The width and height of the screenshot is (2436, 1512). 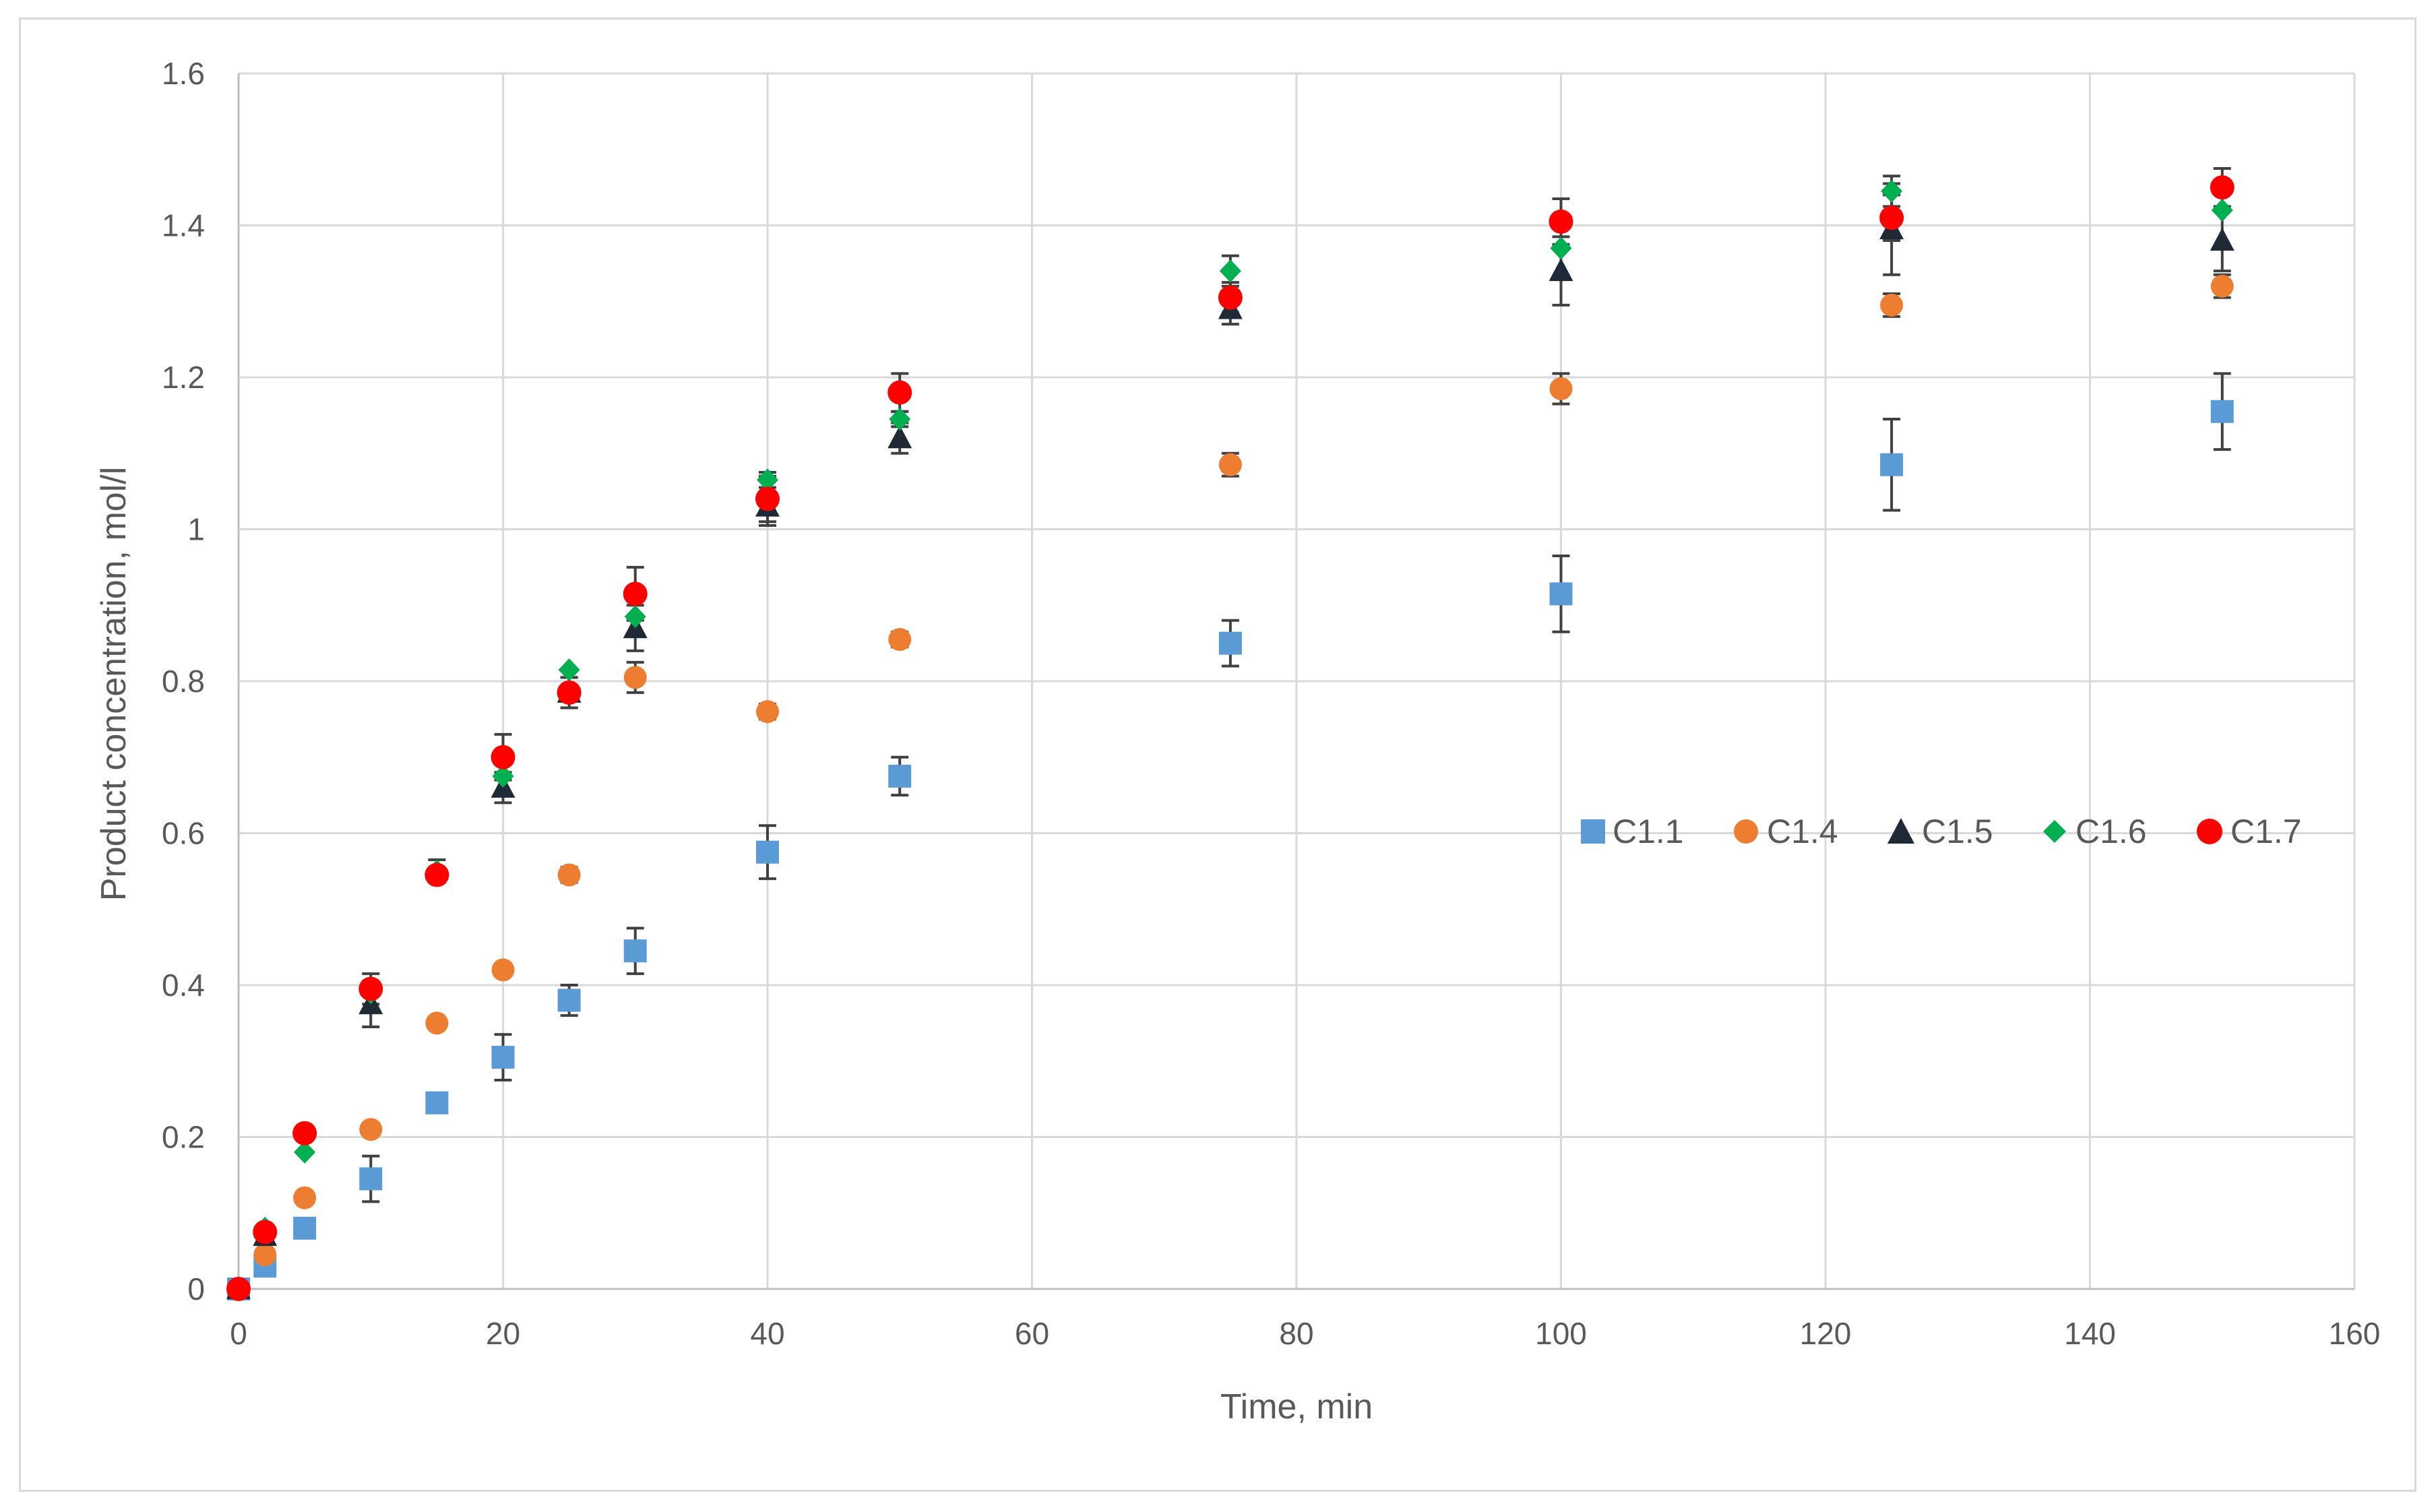 What do you see at coordinates (239, 1334) in the screenshot?
I see `x-tick-label: 0` at bounding box center [239, 1334].